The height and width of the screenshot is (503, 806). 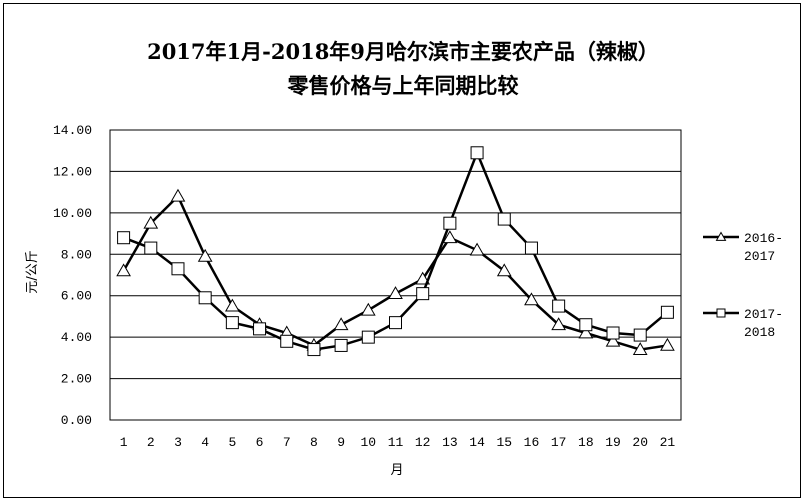 I want to click on y-tick-label: 12.00, so click(x=72, y=171).